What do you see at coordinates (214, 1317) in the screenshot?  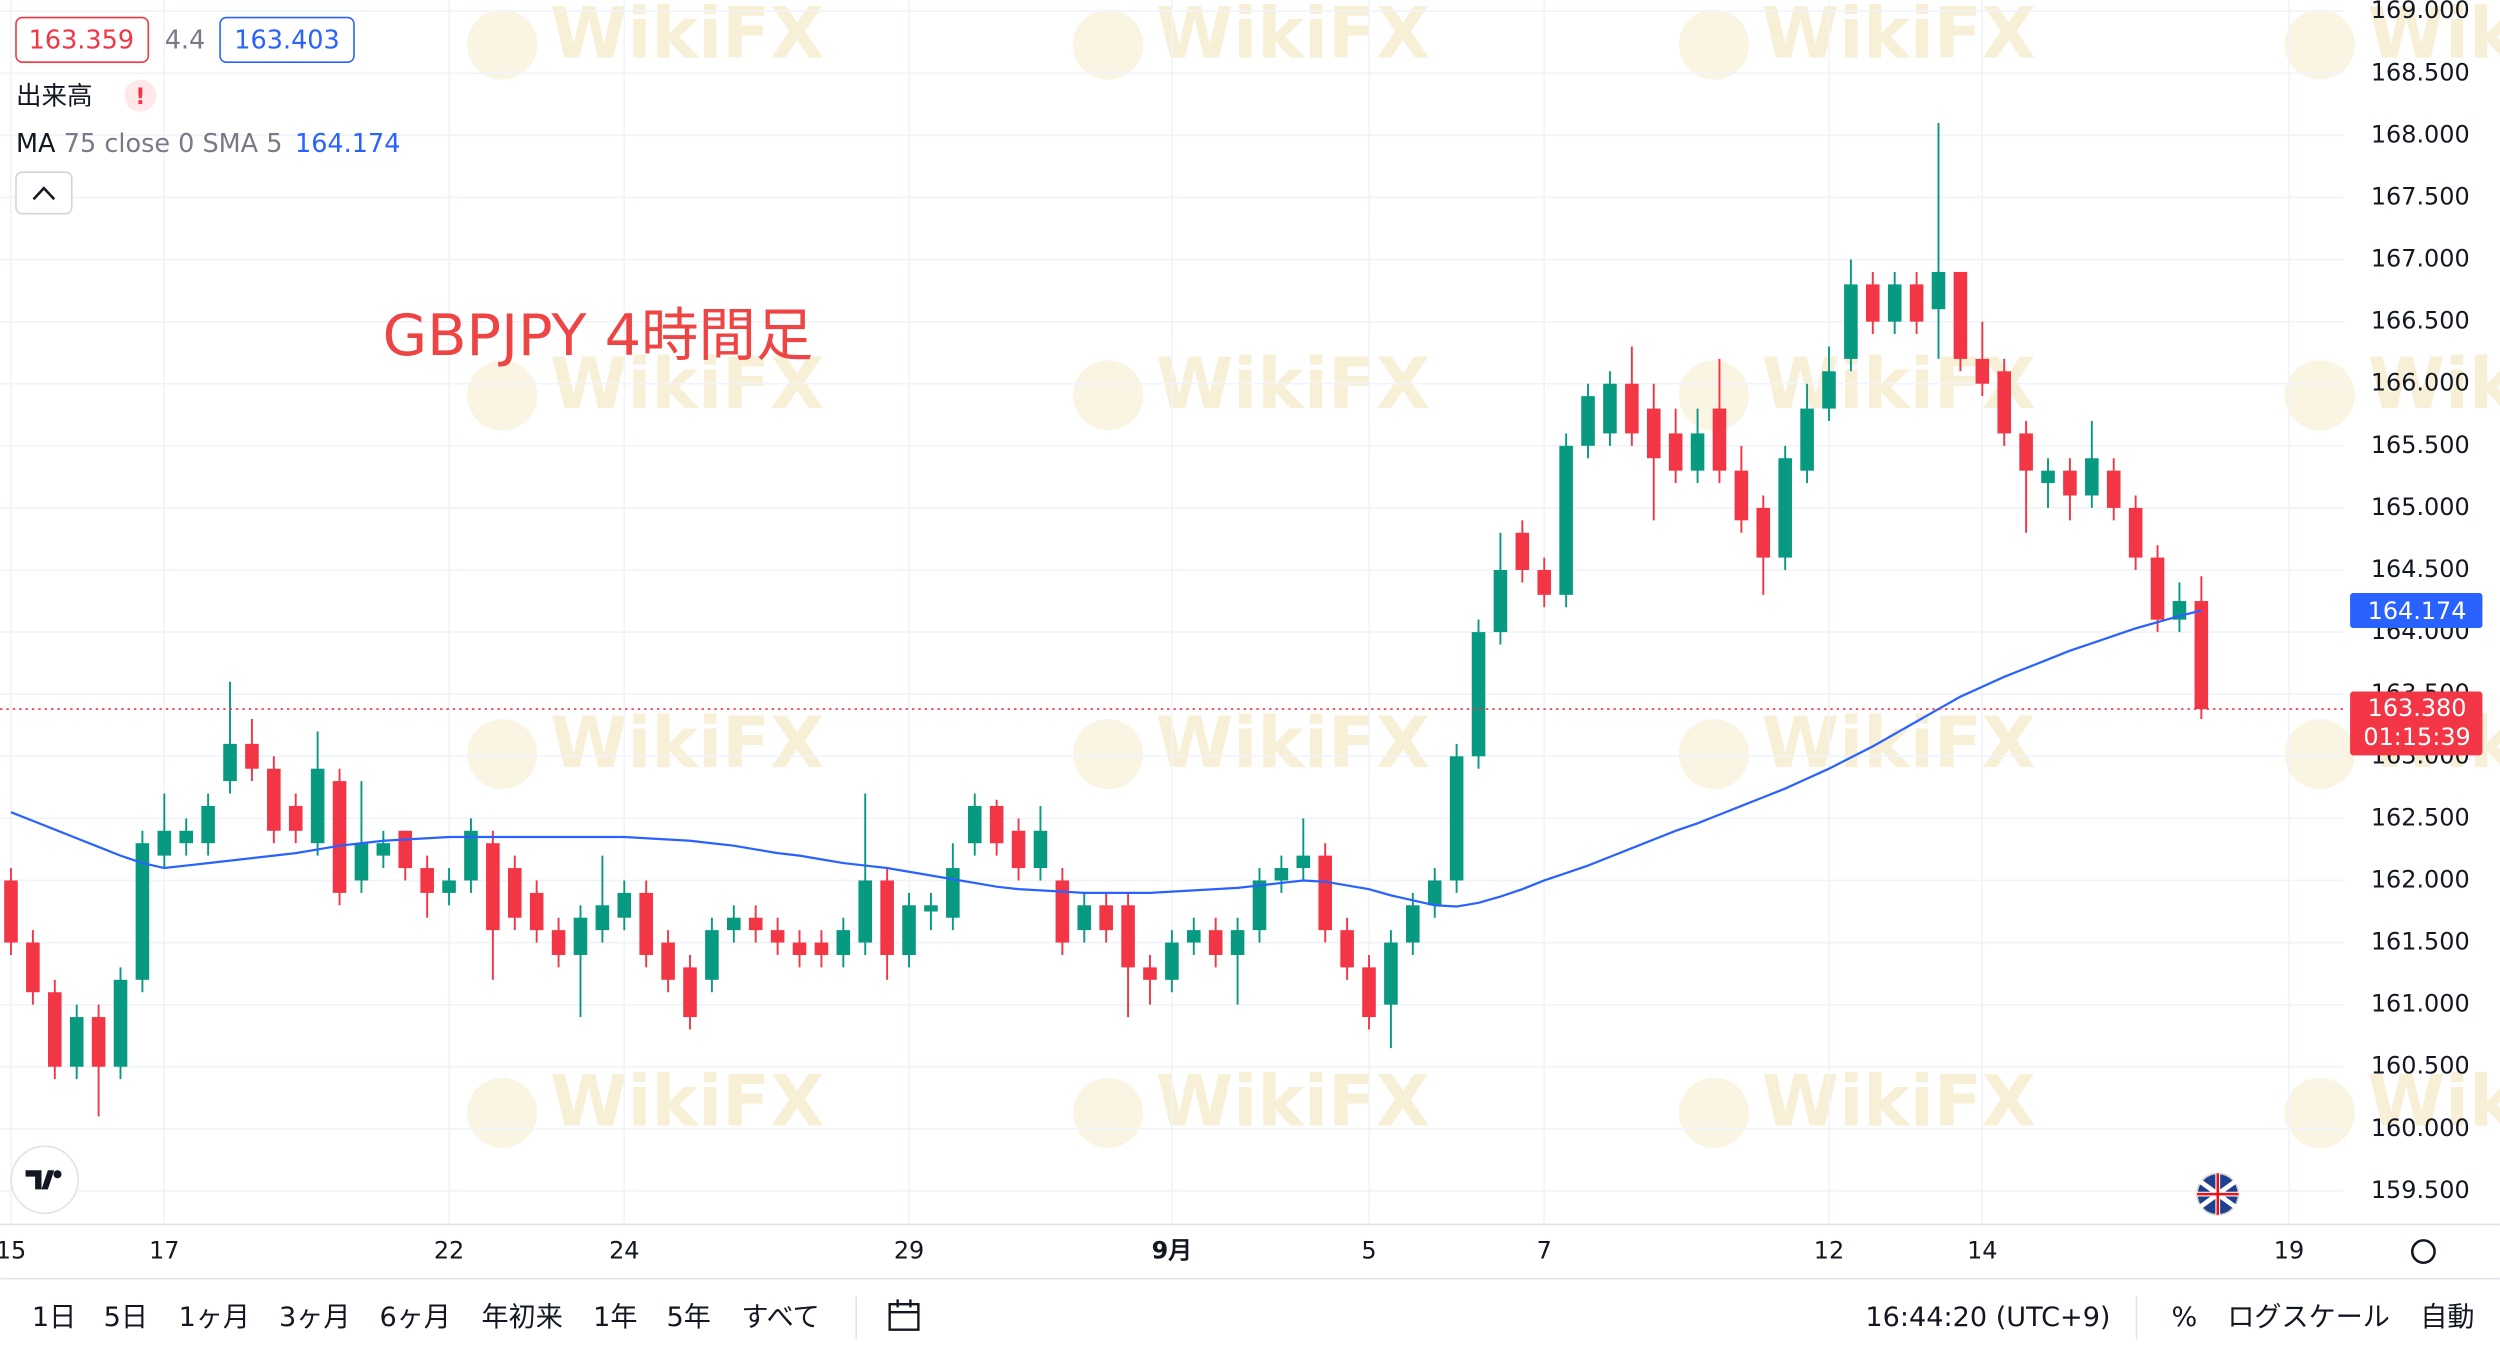 I see `range-button: 1ヶ月` at bounding box center [214, 1317].